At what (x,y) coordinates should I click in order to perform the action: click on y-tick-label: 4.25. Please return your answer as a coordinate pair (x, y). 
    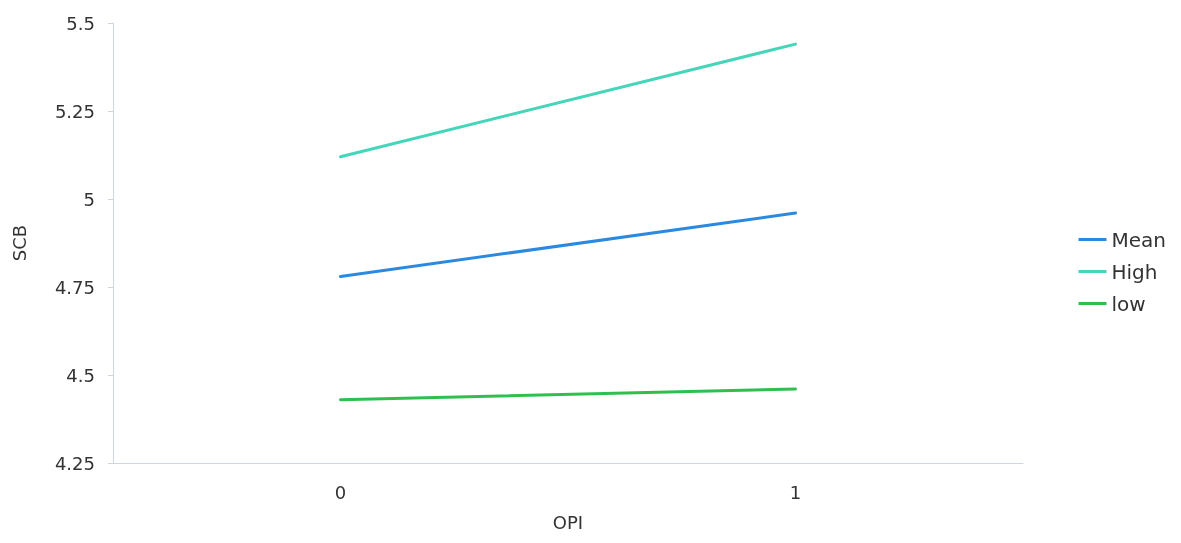
    Looking at the image, I should click on (74, 463).